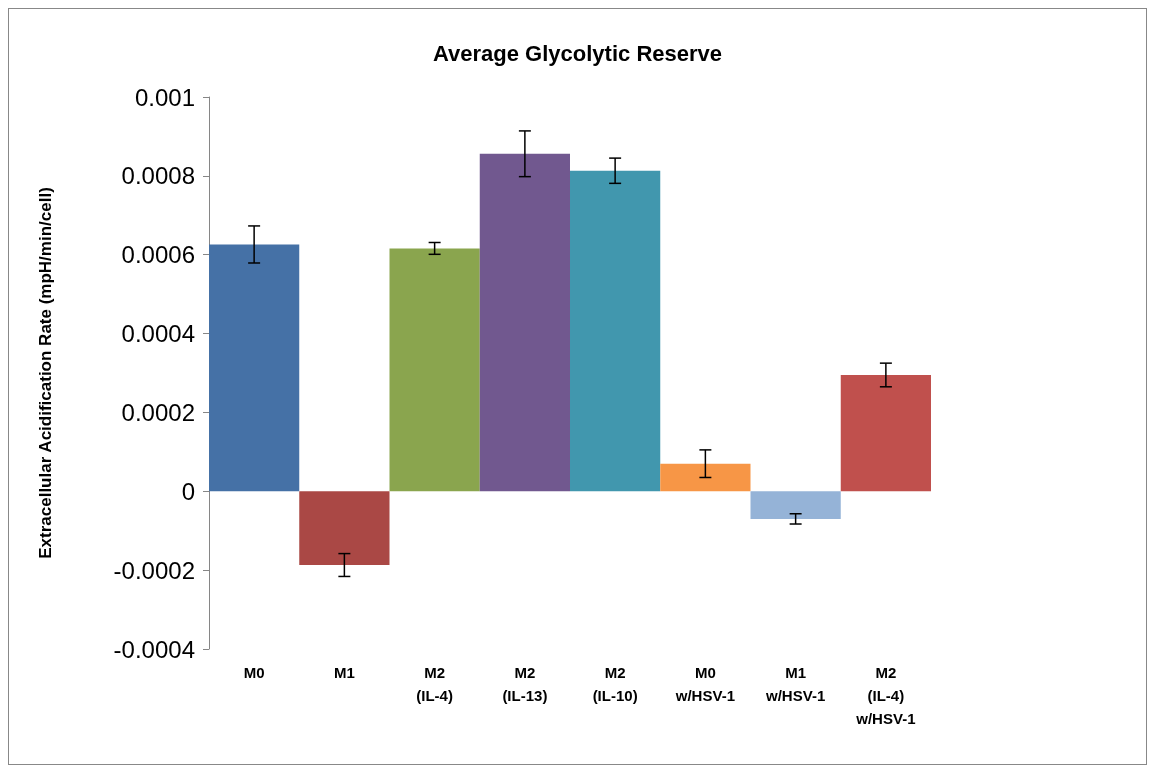  What do you see at coordinates (795, 684) in the screenshot?
I see `x-tick-label: M1 w/HSV-1` at bounding box center [795, 684].